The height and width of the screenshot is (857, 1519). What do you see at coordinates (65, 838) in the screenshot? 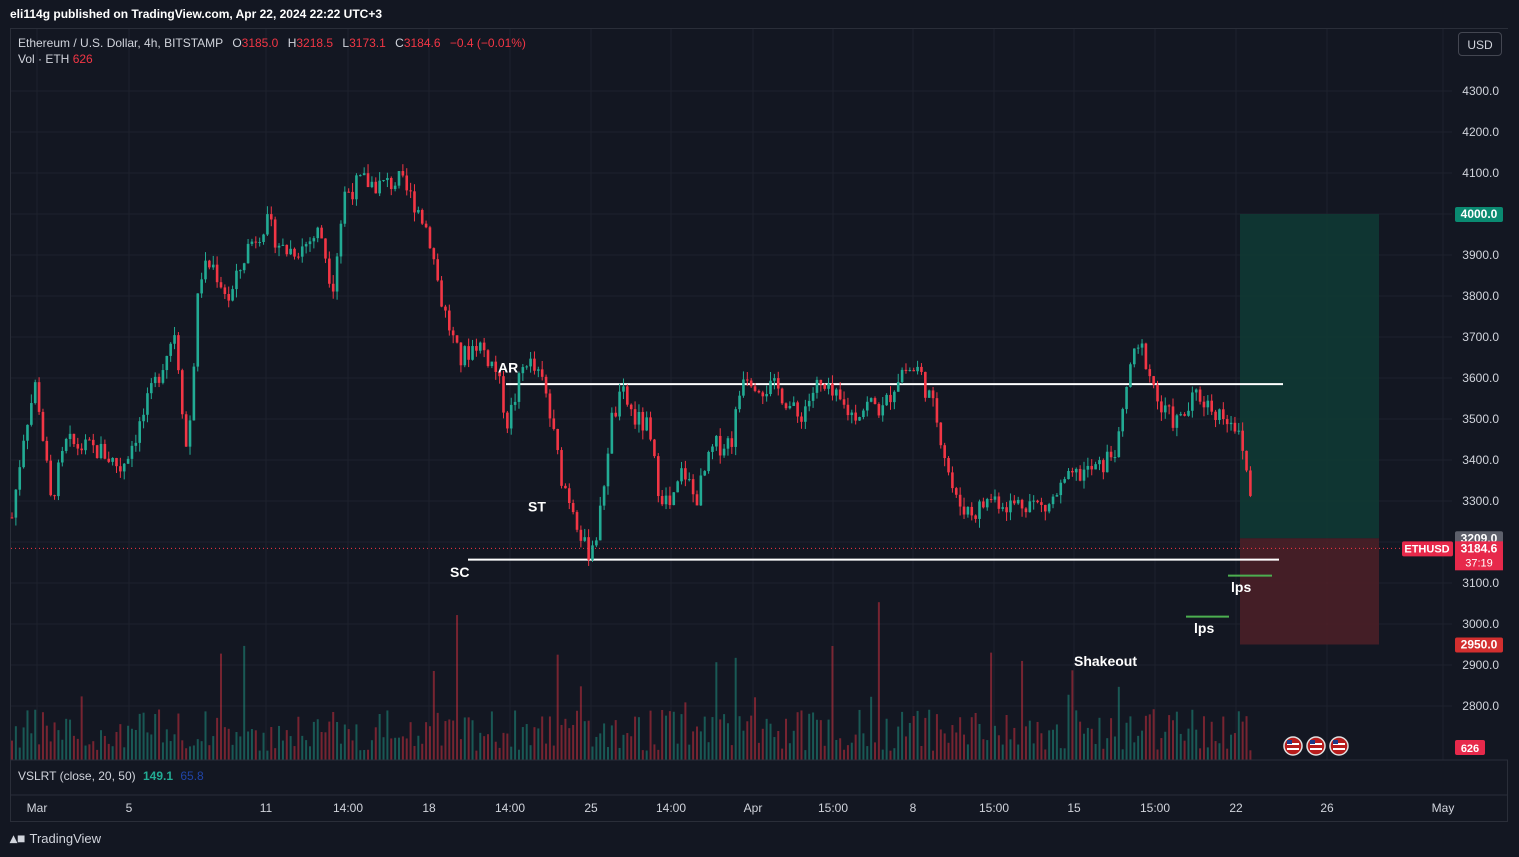
I see `brand-name: TradingView` at bounding box center [65, 838].